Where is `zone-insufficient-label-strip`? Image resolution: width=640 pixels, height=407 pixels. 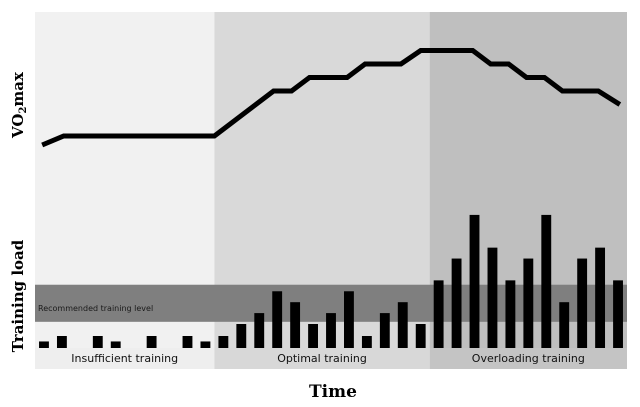 zone-insufficient-label-strip is located at coordinates (125, 358).